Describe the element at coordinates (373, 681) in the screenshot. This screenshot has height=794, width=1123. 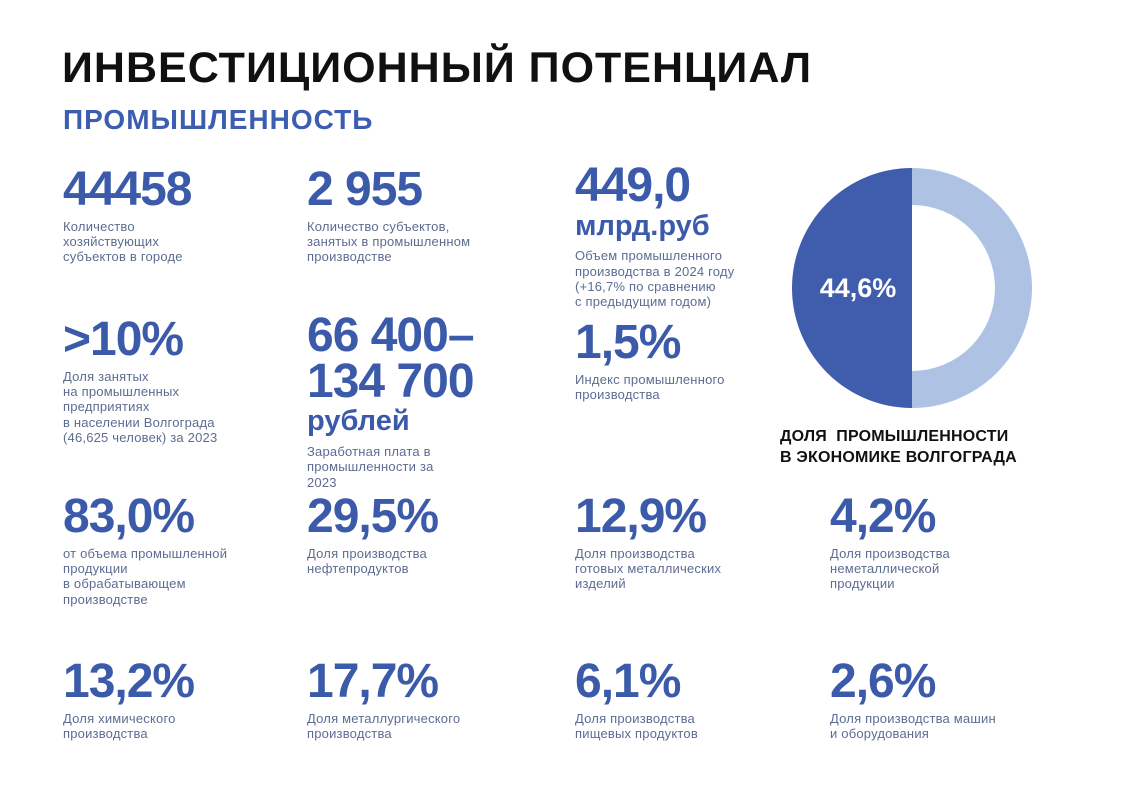
I see `stat-value: 17,7%` at that location.